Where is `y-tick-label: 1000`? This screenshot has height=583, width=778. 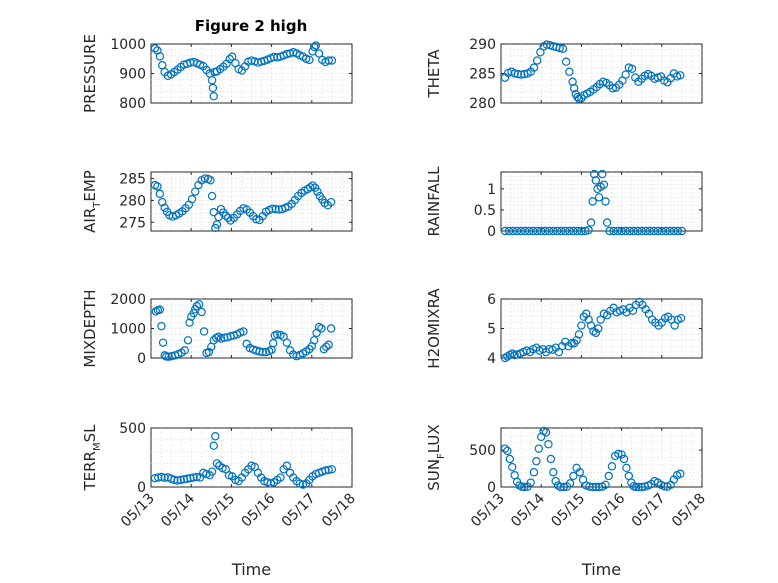 y-tick-label: 1000 is located at coordinates (128, 45).